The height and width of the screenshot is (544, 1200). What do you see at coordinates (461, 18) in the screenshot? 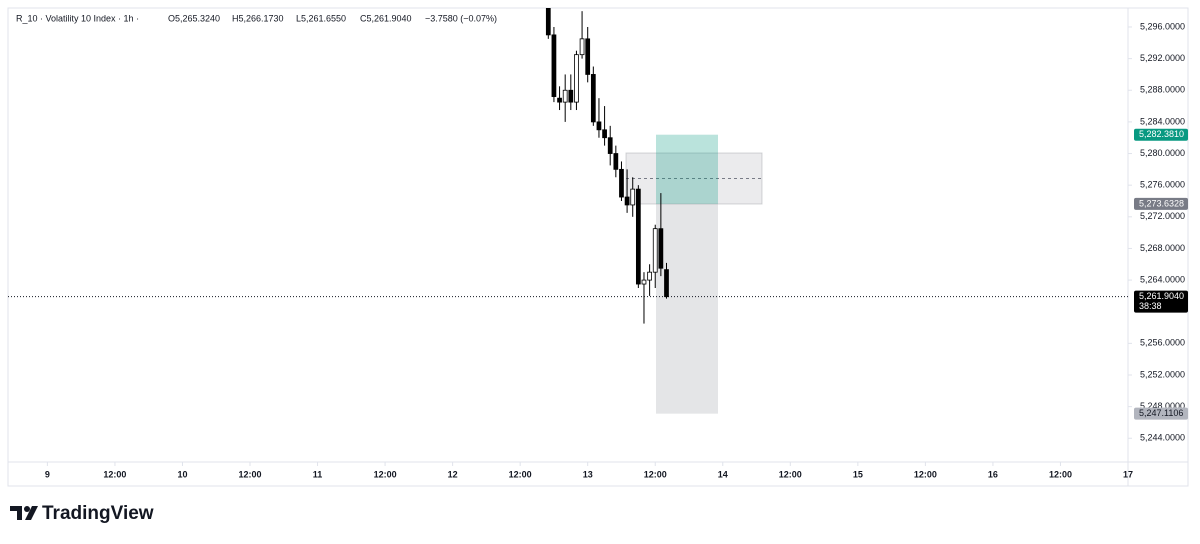
I see `ohlc-change: −3.7580 (−0.07%)` at bounding box center [461, 18].